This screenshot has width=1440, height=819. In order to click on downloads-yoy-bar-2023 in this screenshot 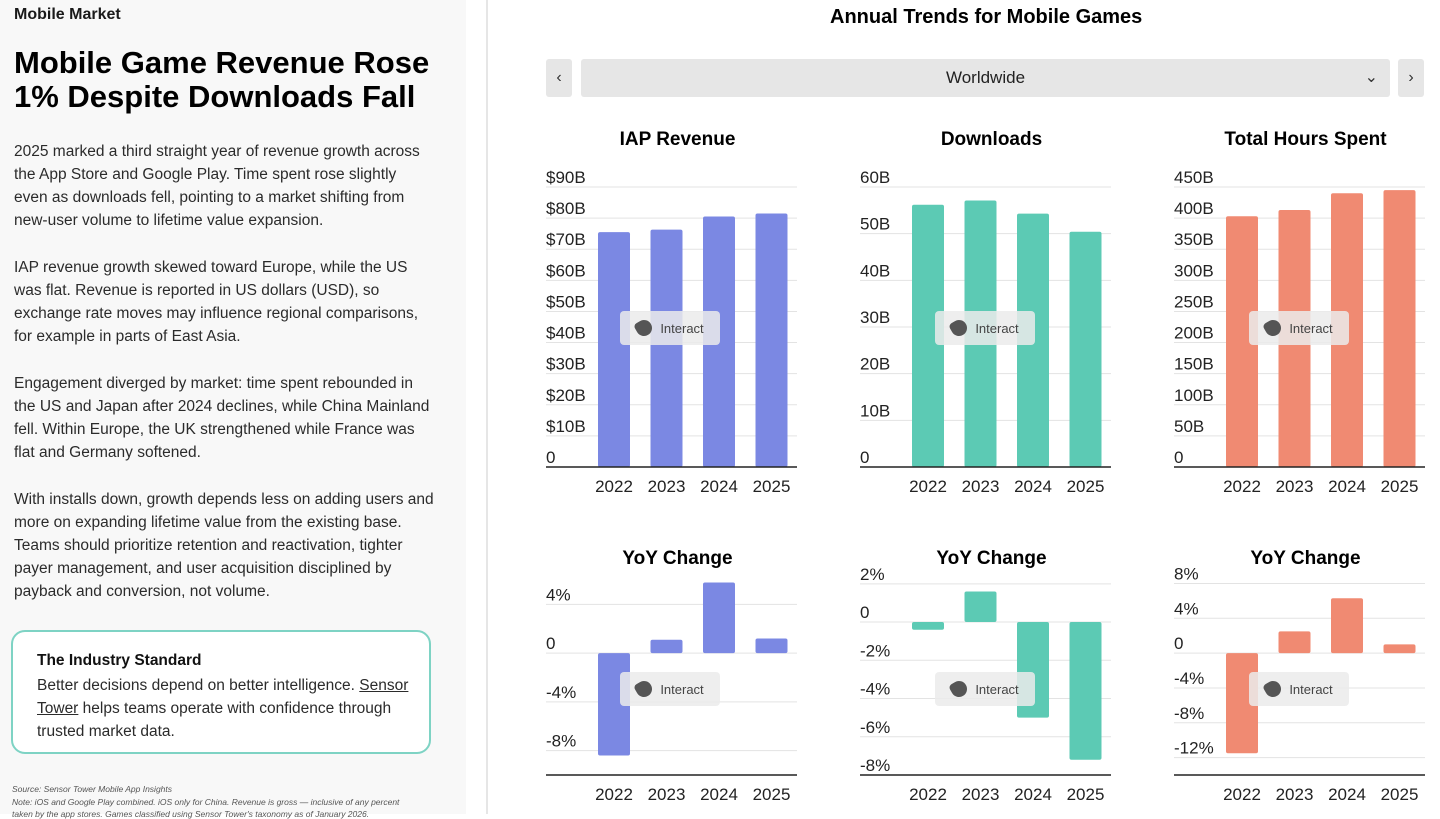, I will do `click(980, 607)`.